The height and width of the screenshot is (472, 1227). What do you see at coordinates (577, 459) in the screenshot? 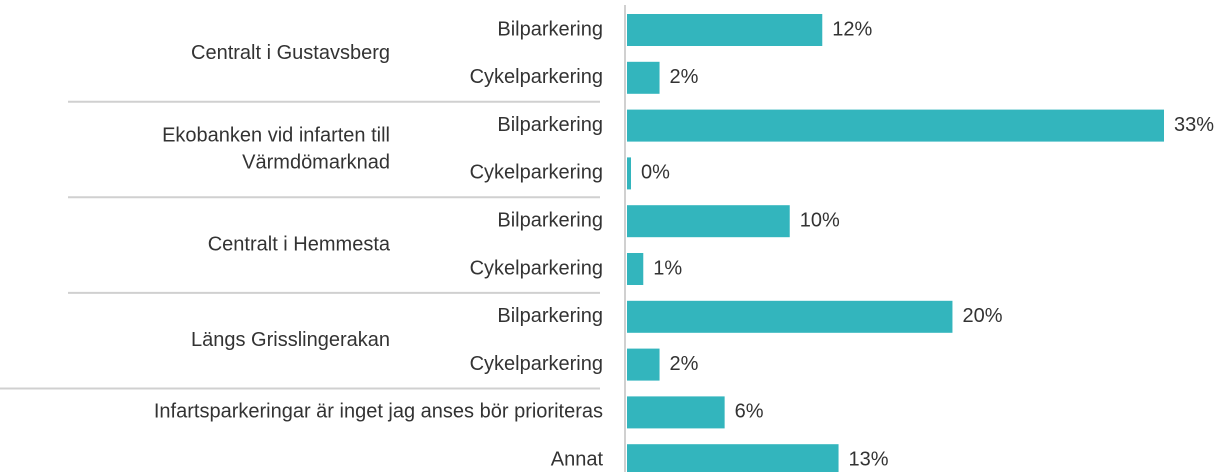
I see `category-label: Annat` at bounding box center [577, 459].